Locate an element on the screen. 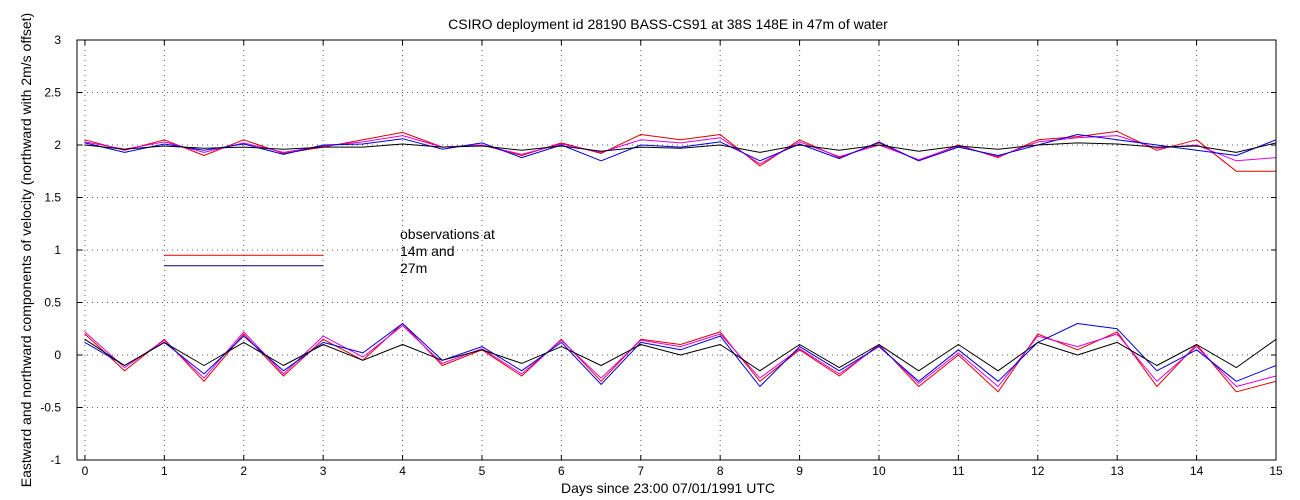 The height and width of the screenshot is (500, 1300). y-tick-label: 1 is located at coordinates (57, 250).